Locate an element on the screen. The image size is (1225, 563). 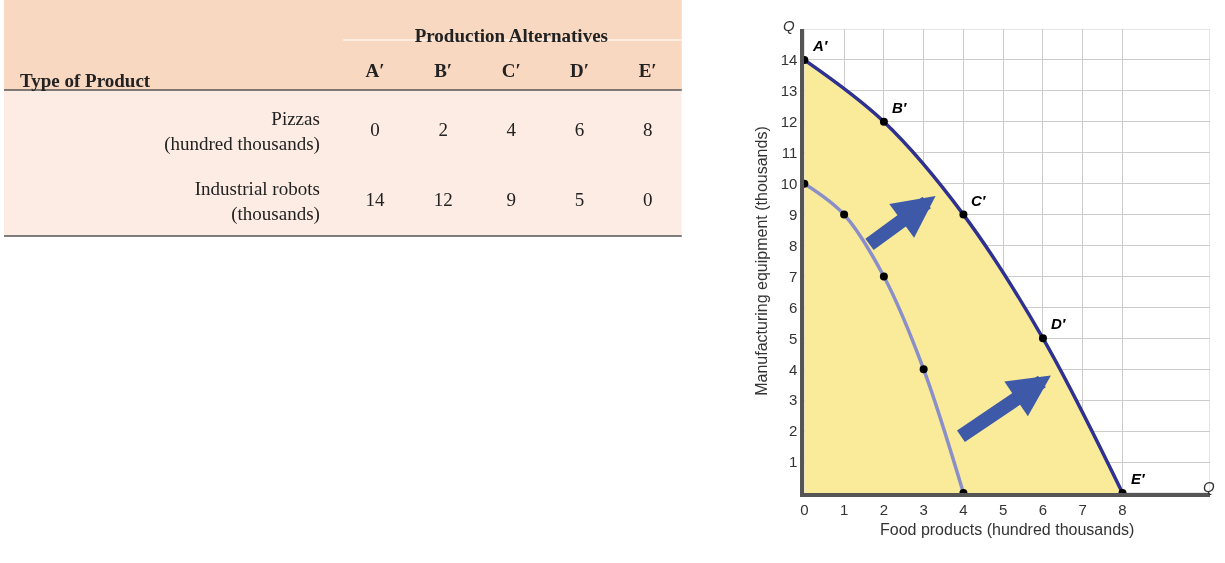
data-label: 4 is located at coordinates (511, 129).